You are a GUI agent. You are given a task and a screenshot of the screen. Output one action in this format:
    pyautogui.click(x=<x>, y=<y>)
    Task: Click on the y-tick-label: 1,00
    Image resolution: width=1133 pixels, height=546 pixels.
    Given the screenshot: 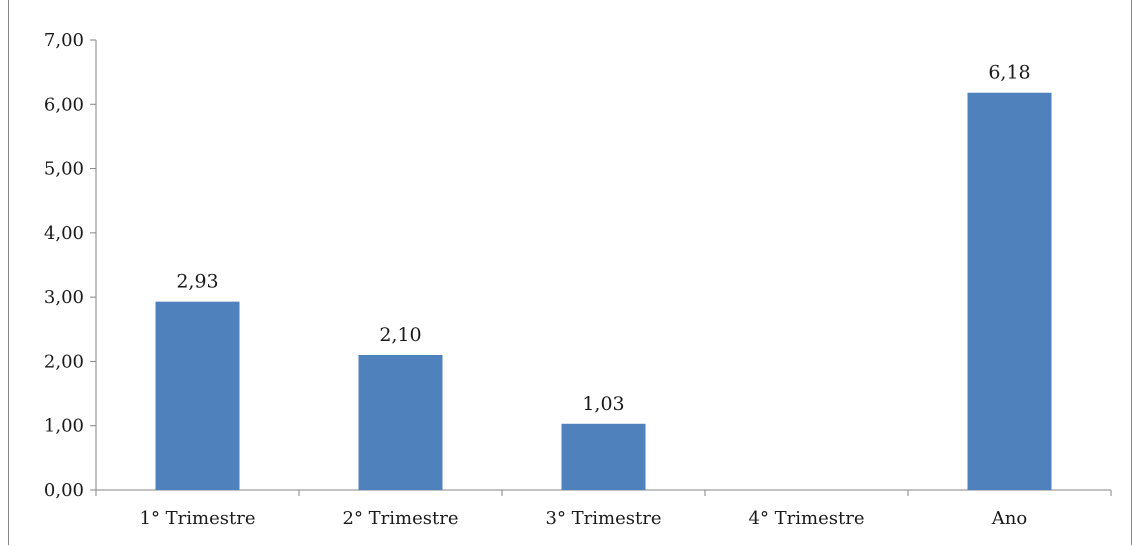 What is the action you would take?
    pyautogui.click(x=64, y=426)
    